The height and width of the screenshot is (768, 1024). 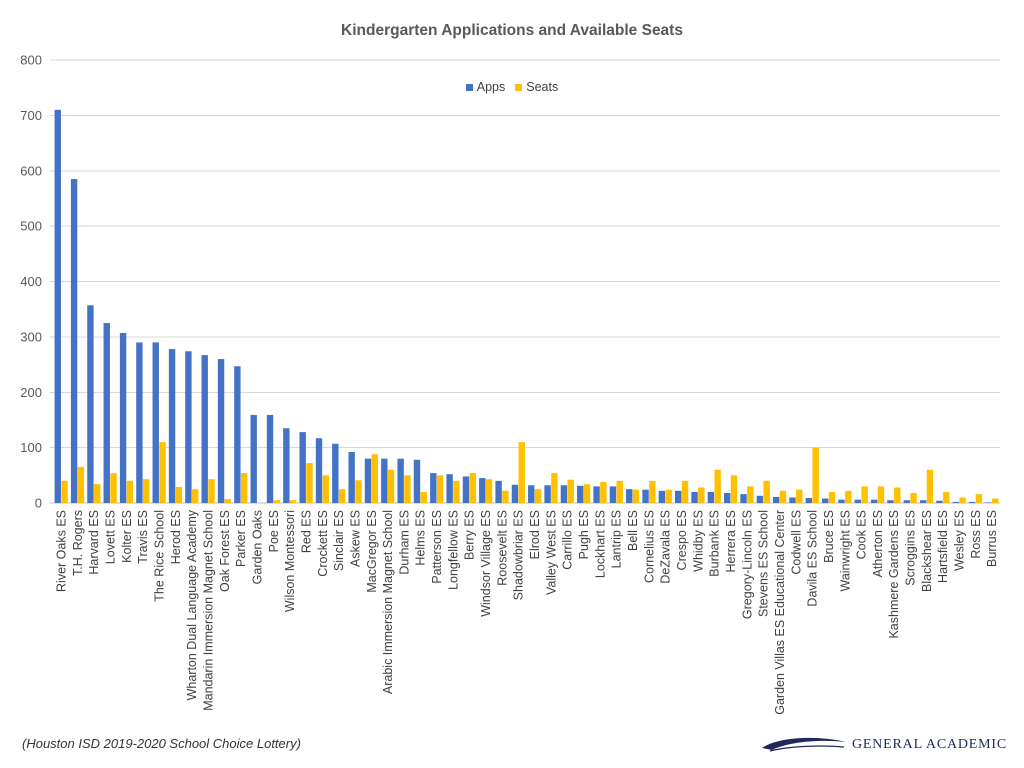 What do you see at coordinates (764, 563) in the screenshot?
I see `x-tick-label: Stevens ES School` at bounding box center [764, 563].